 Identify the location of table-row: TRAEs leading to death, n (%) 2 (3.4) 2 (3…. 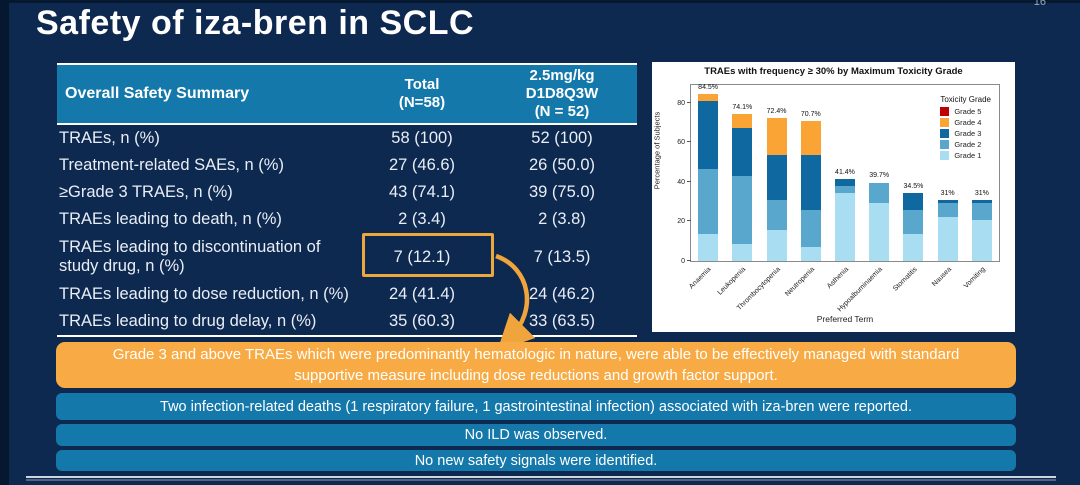
(347, 219).